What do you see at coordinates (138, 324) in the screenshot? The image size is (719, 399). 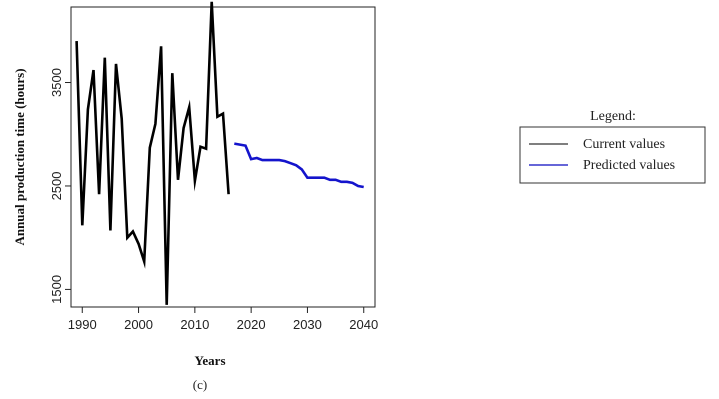 I see `x-tick-label: 2000` at bounding box center [138, 324].